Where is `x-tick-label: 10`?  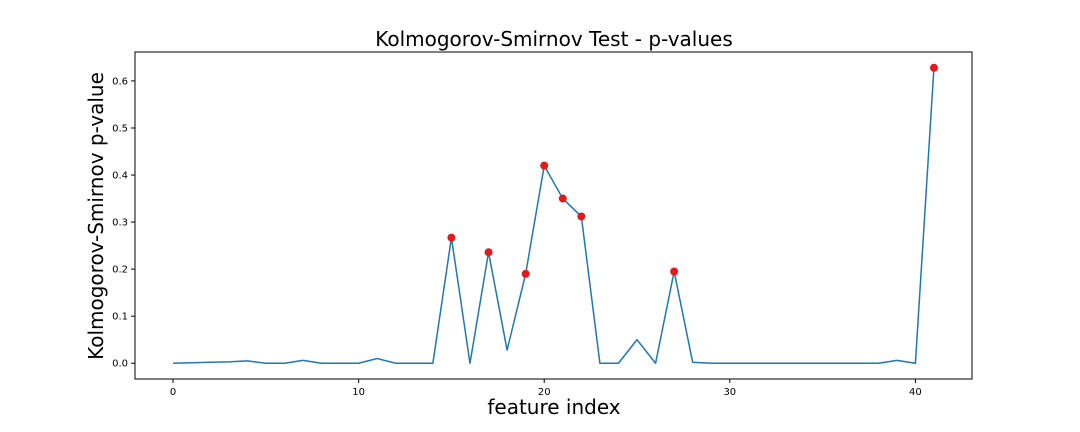 x-tick-label: 10 is located at coordinates (358, 392).